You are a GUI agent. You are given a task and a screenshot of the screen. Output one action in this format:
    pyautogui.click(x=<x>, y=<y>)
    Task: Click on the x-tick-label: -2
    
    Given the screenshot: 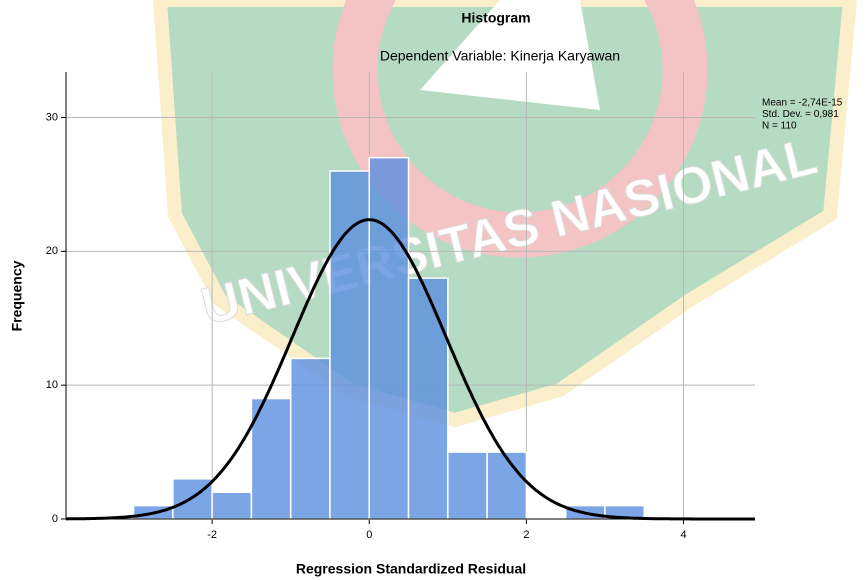 What is the action you would take?
    pyautogui.click(x=212, y=535)
    